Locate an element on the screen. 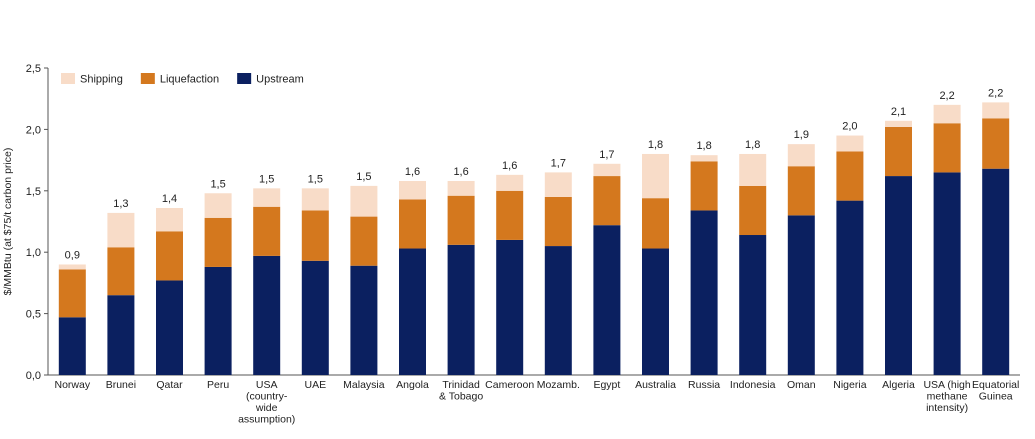 The height and width of the screenshot is (439, 1035). category-label: Peru is located at coordinates (218, 385).